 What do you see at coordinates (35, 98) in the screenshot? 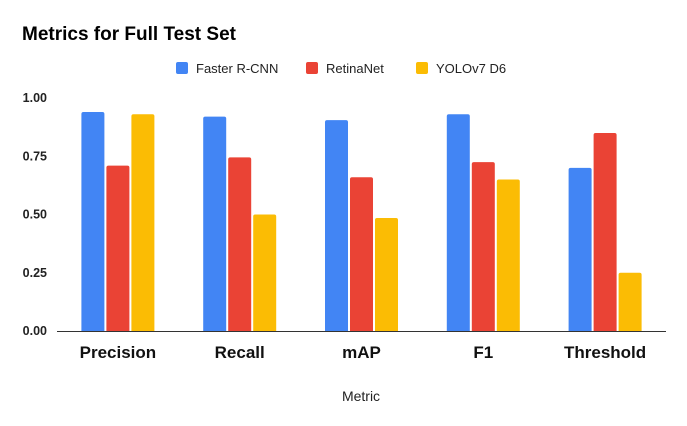
I see `y-tick-label: 1.00` at bounding box center [35, 98].